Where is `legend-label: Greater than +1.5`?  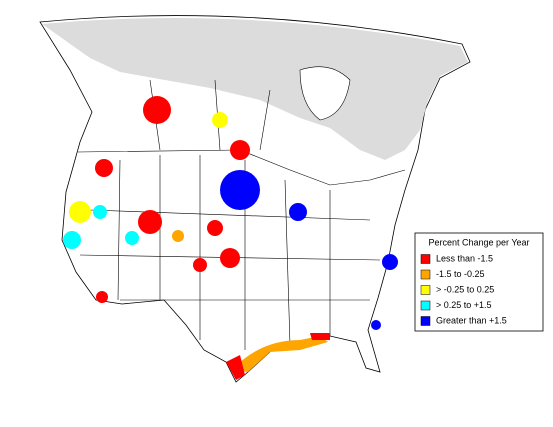
legend-label: Greater than +1.5 is located at coordinates (471, 320).